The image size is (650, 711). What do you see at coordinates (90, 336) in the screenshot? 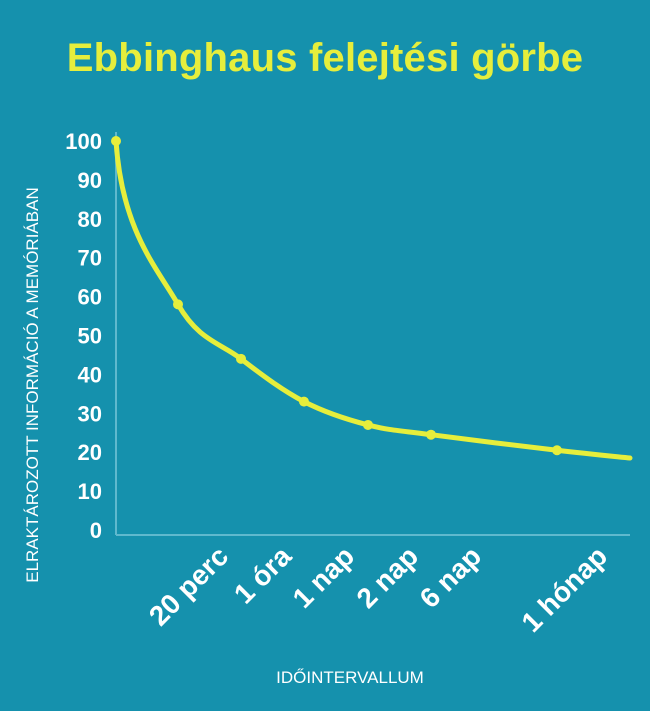
I see `y-tick-label: 50` at bounding box center [90, 336].